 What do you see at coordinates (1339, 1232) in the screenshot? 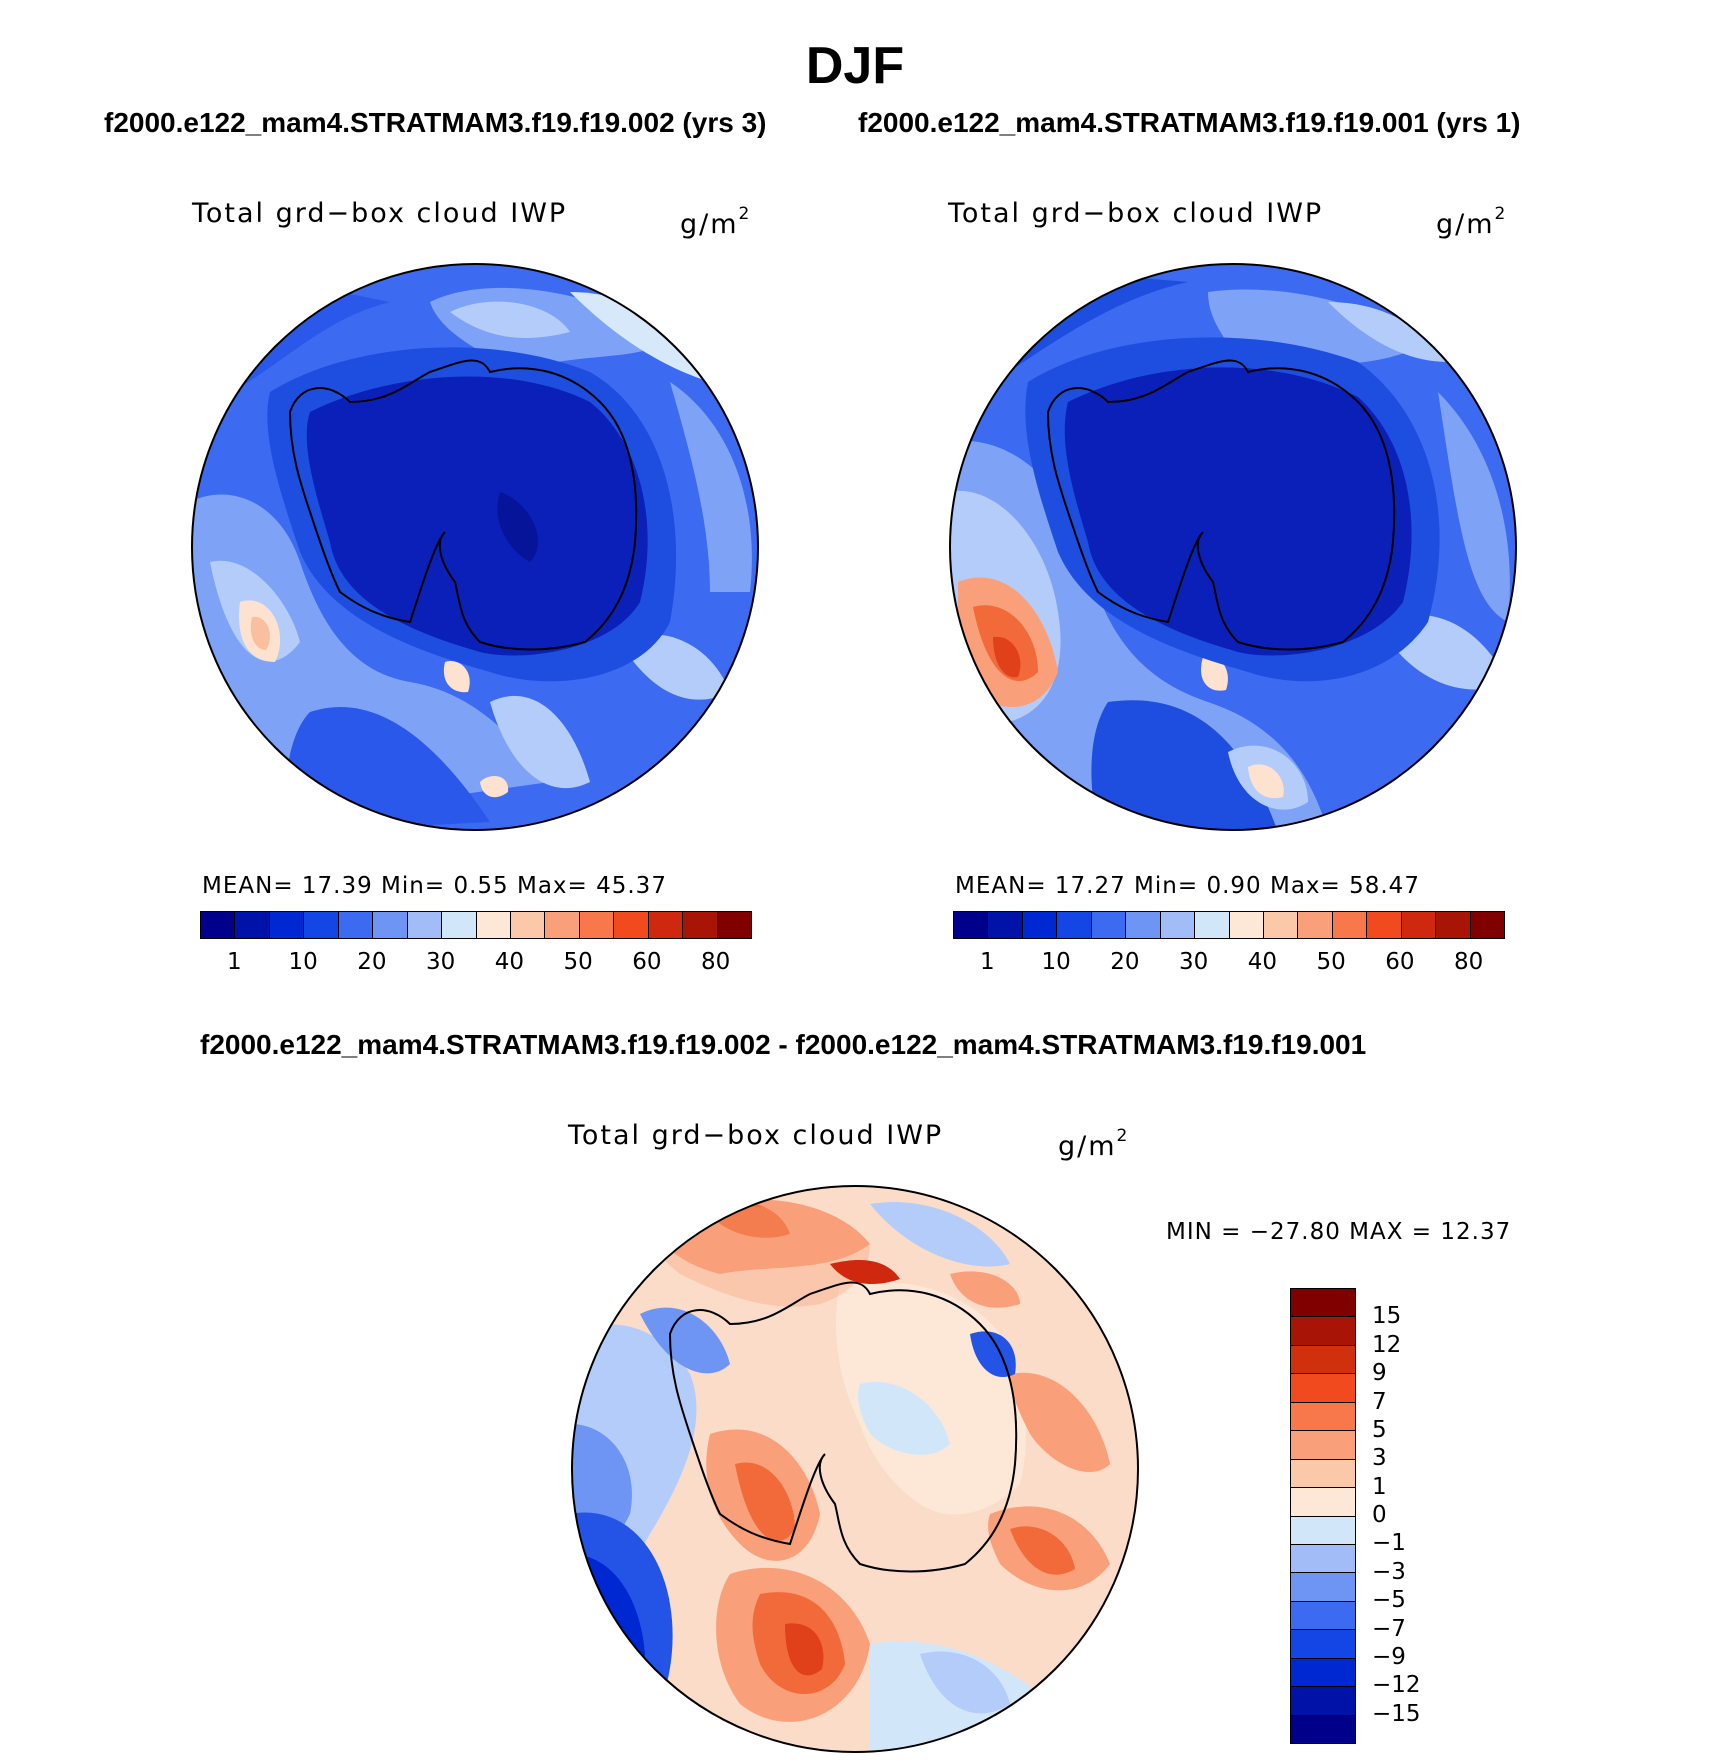
I see `diff-stats: MIN = −27.80 MAX = 12.37` at bounding box center [1339, 1232].